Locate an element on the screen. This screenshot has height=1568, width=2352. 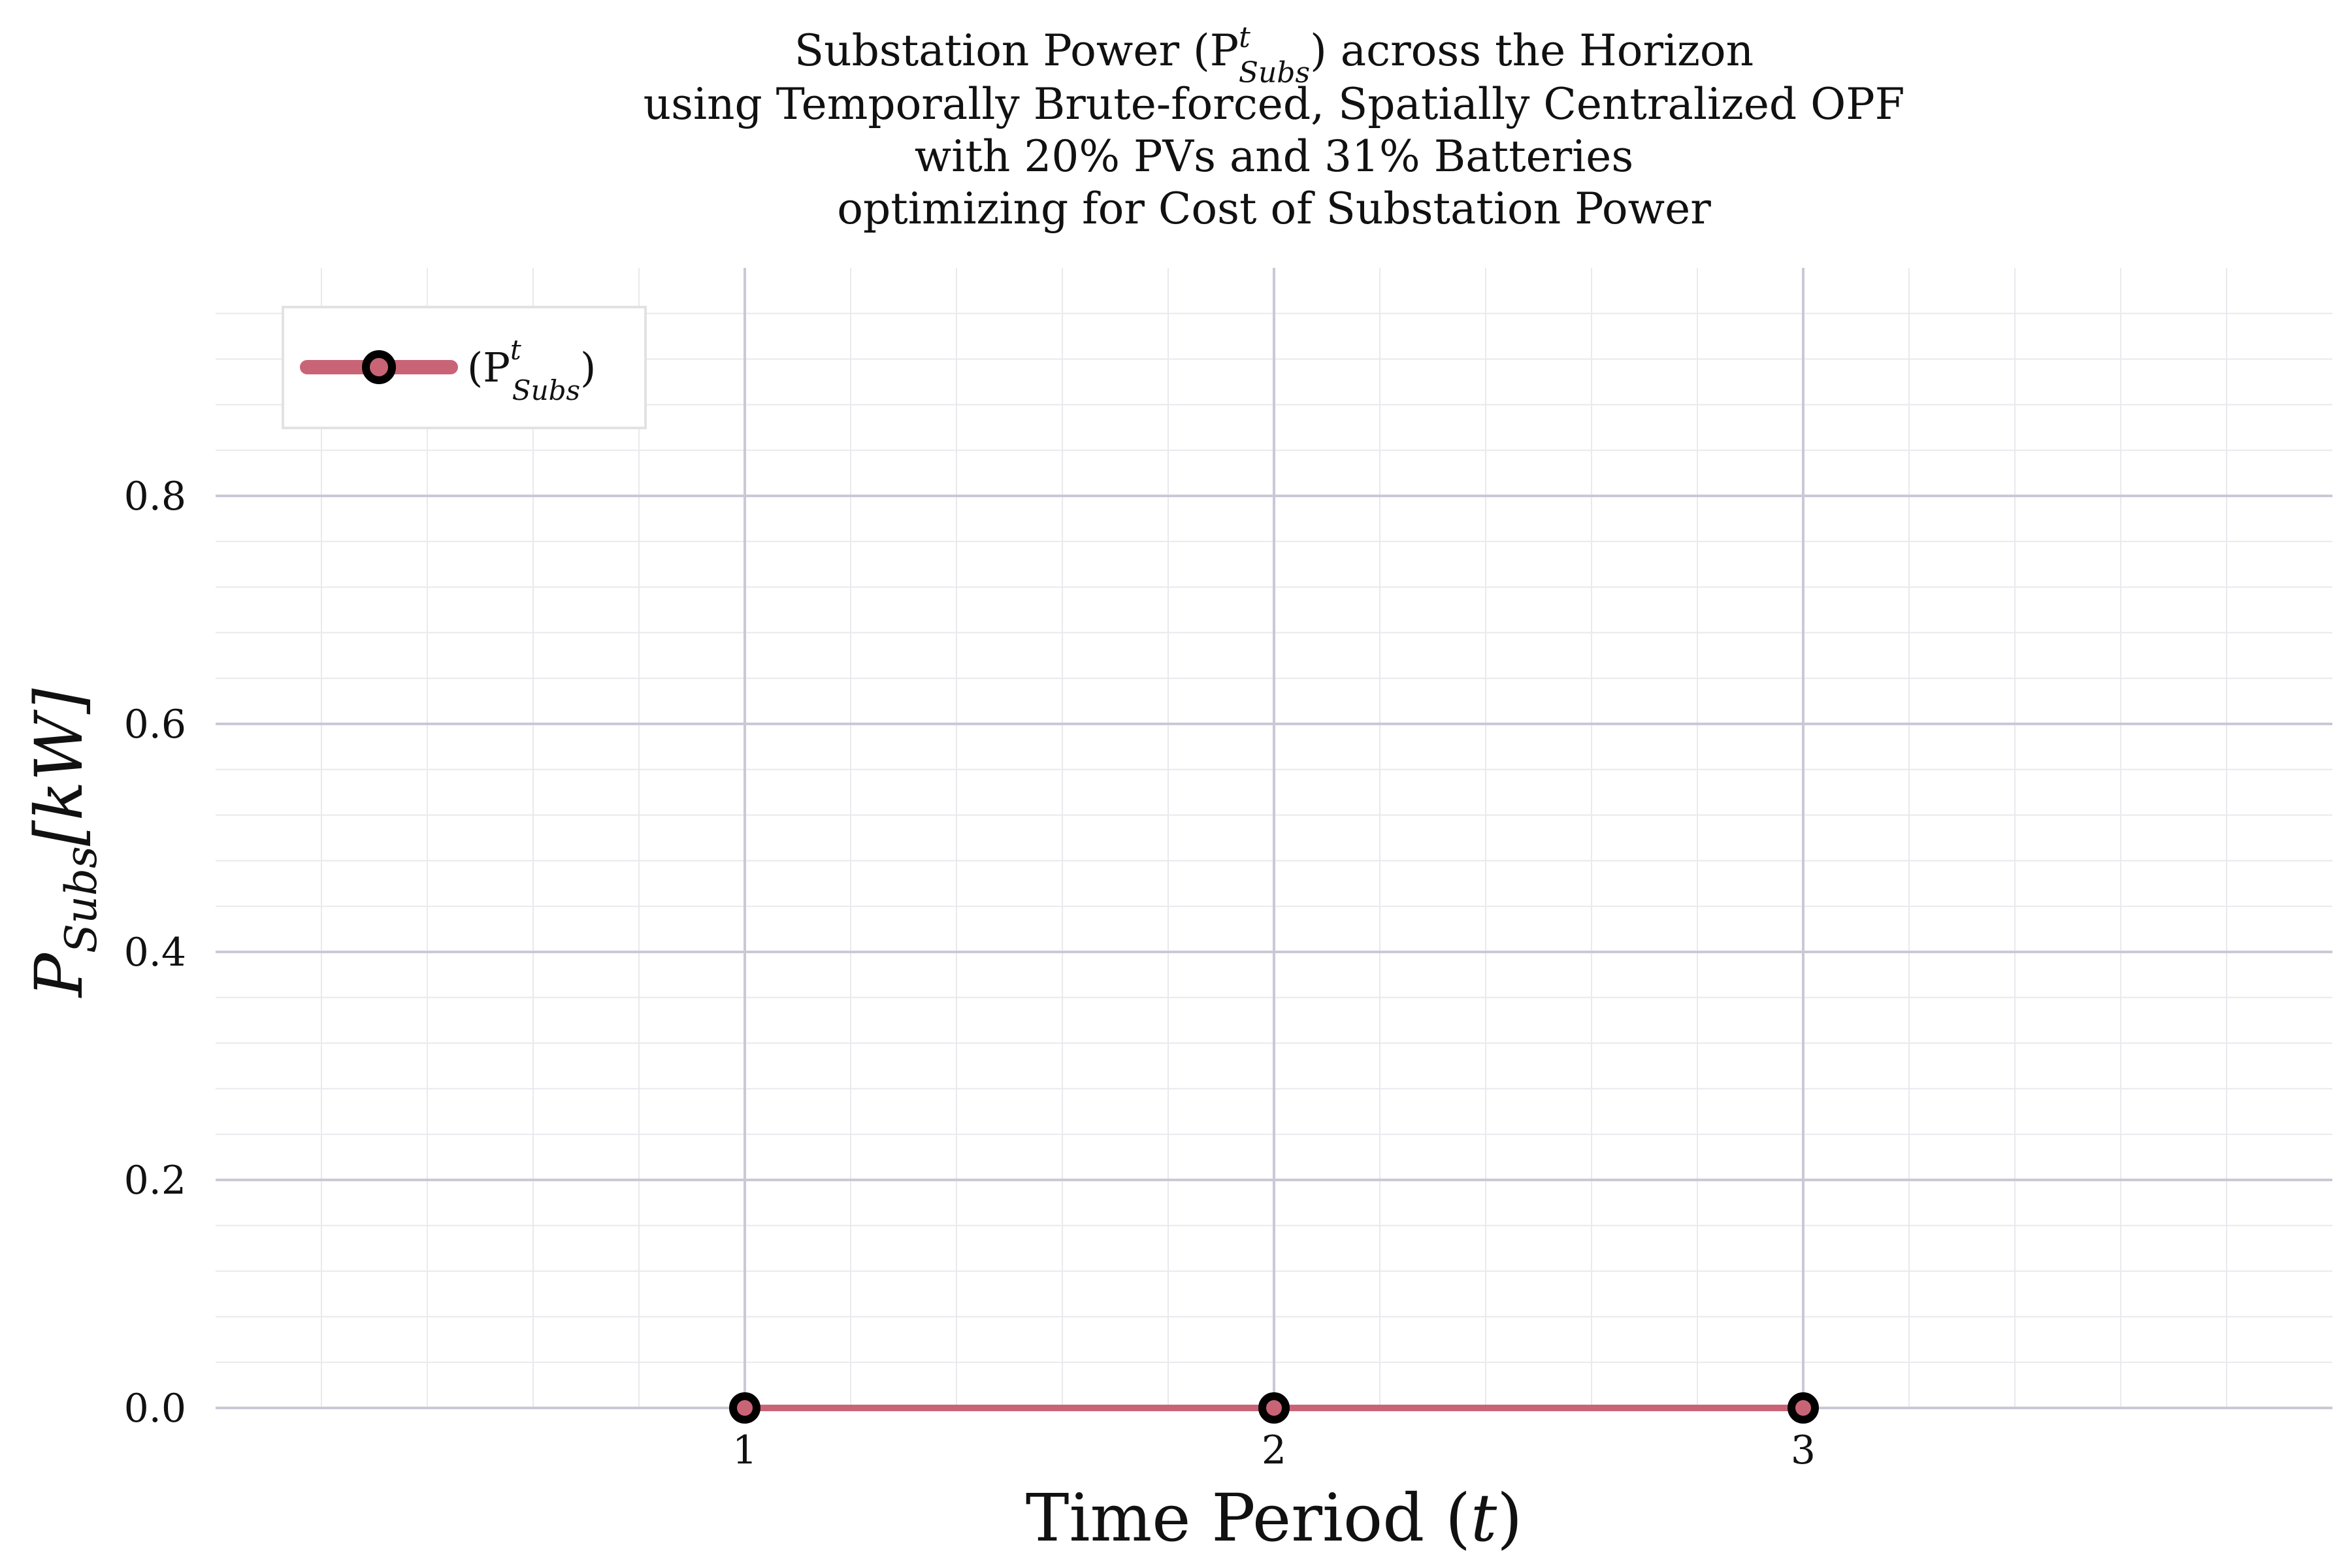
x-axis-label-suffix: ) is located at coordinates (1509, 1518).